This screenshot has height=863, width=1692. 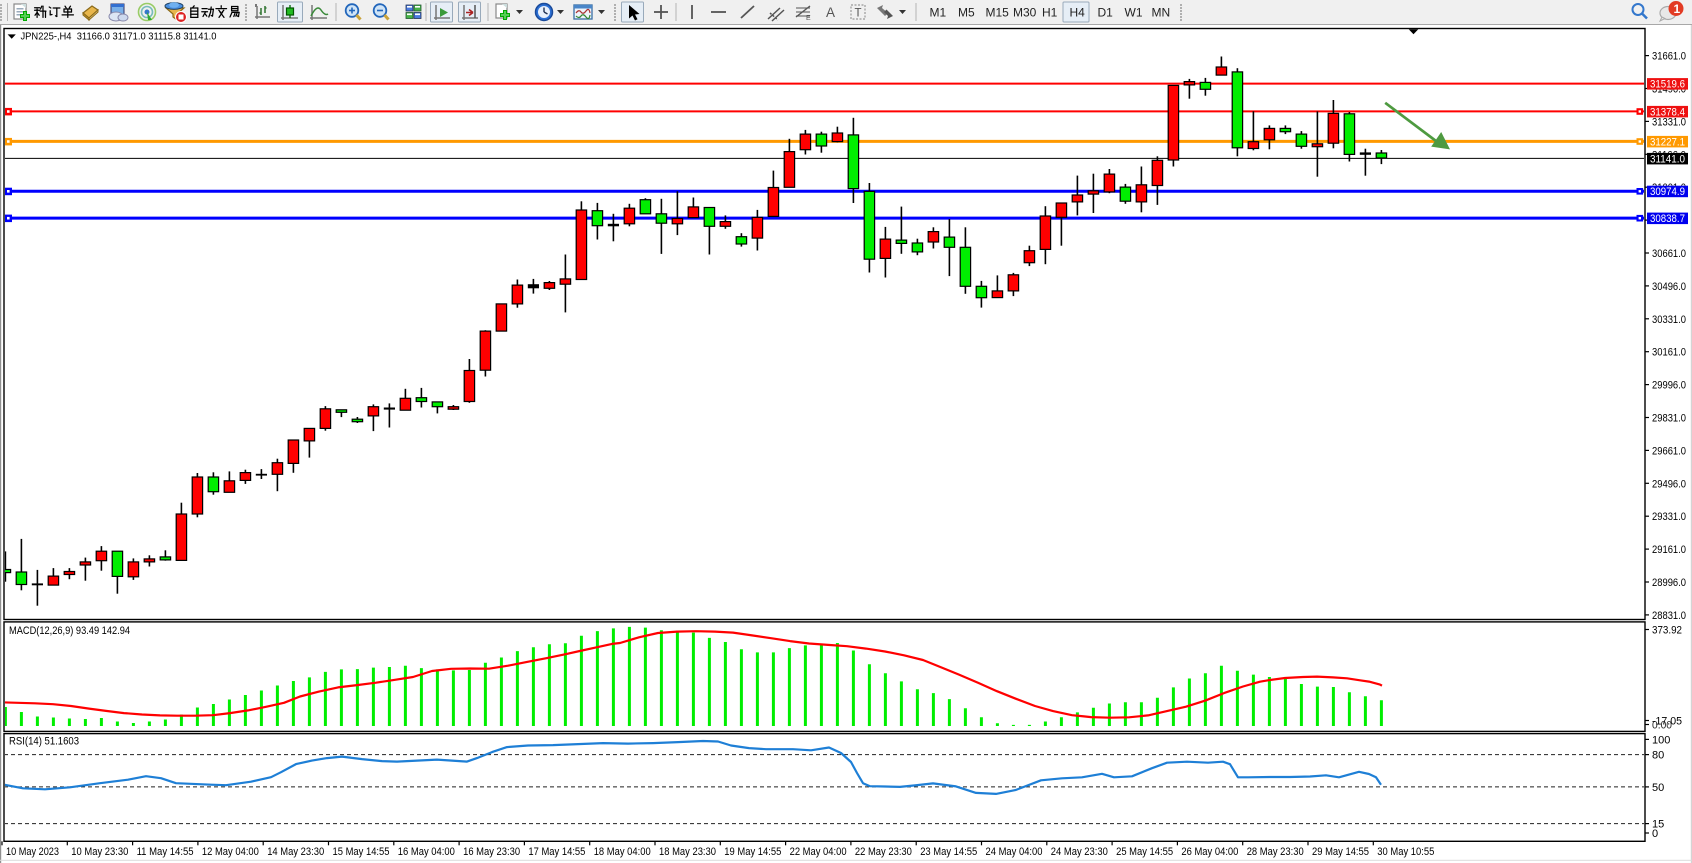 What do you see at coordinates (426, 852) in the screenshot?
I see `svg-text: 16 May 04:00` at bounding box center [426, 852].